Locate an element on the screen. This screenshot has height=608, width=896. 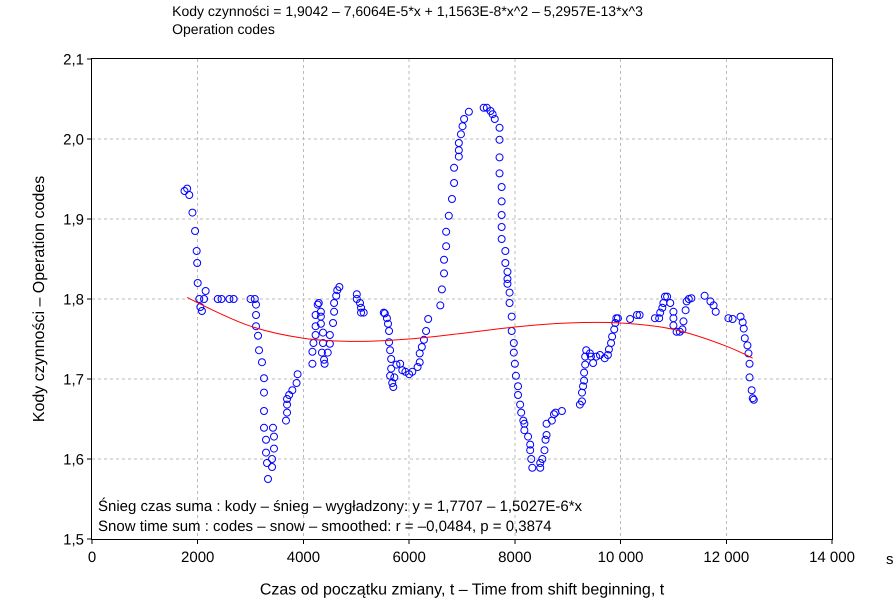
x-axis-title: Czas od początku zmiany, t – Time from shift beginning, t is located at coordinates (462, 590).